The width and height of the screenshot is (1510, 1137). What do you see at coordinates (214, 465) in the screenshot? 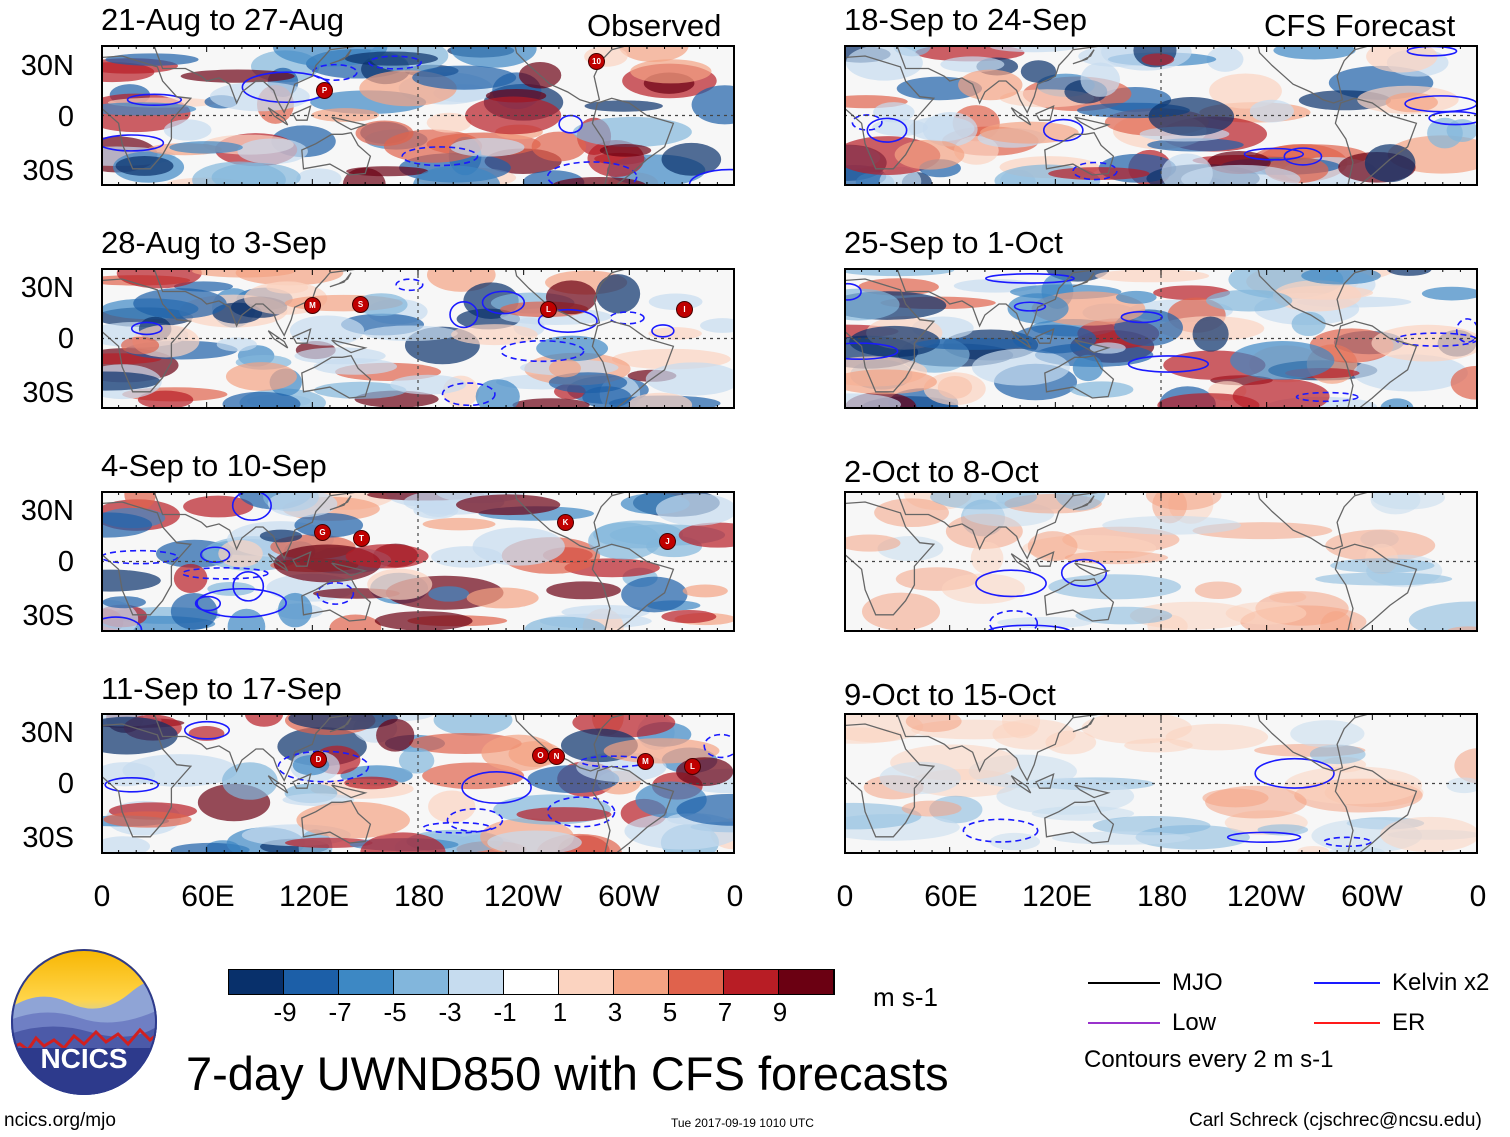
I see `observed-panel-3-title: 4-Sep to 10-Sep` at bounding box center [214, 465].